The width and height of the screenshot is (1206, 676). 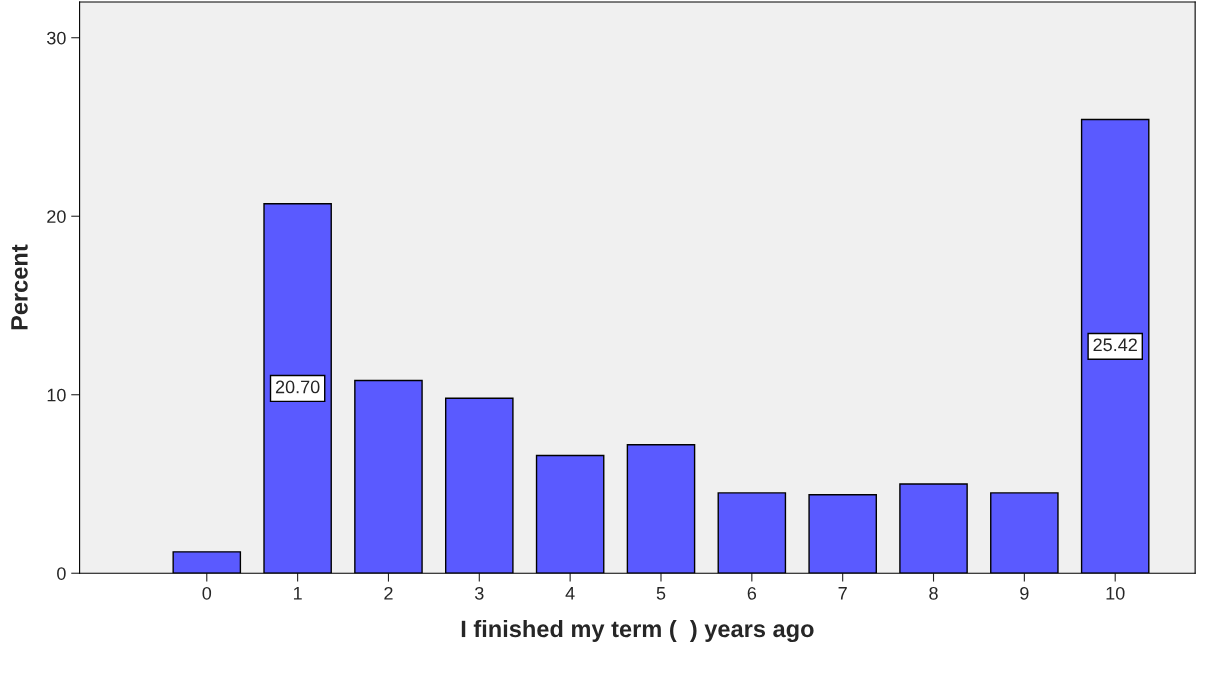 What do you see at coordinates (842, 593) in the screenshot?
I see `x-tick-label: 7` at bounding box center [842, 593].